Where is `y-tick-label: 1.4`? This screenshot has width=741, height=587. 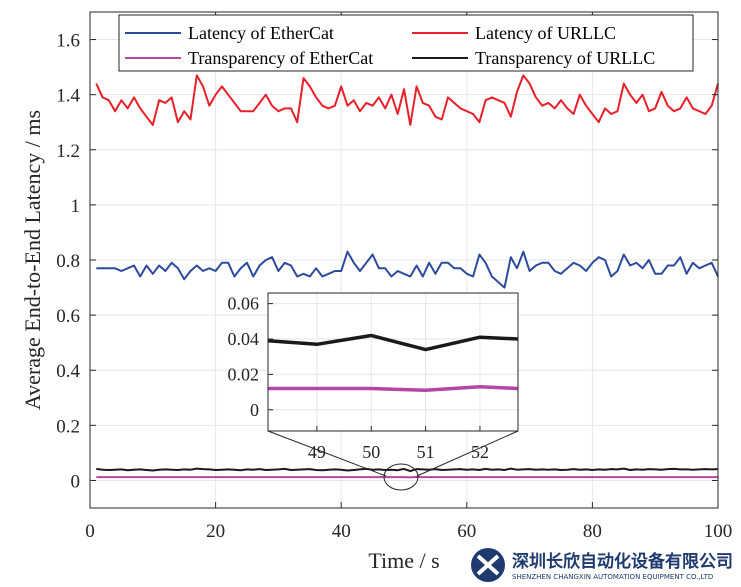 y-tick-label: 1.4 is located at coordinates (68, 96).